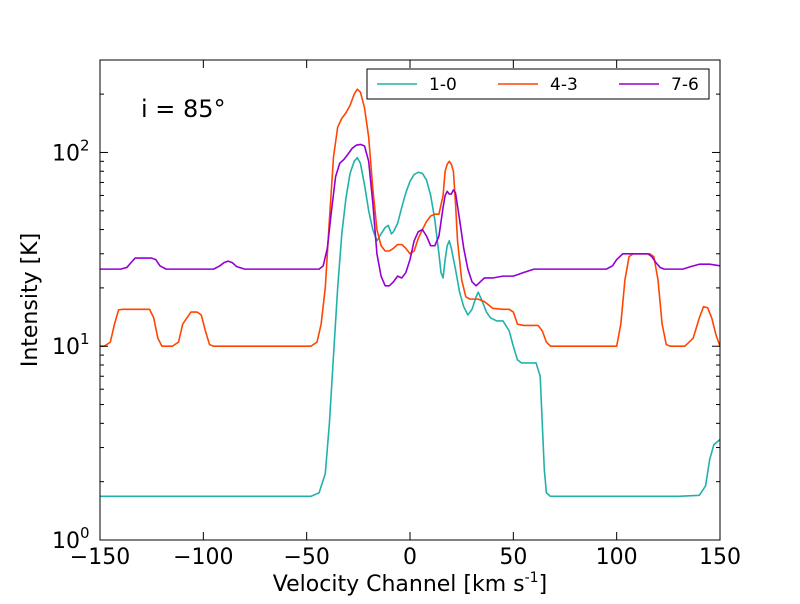 The width and height of the screenshot is (800, 604). What do you see at coordinates (720, 557) in the screenshot?
I see `x-tick-label: 150` at bounding box center [720, 557].